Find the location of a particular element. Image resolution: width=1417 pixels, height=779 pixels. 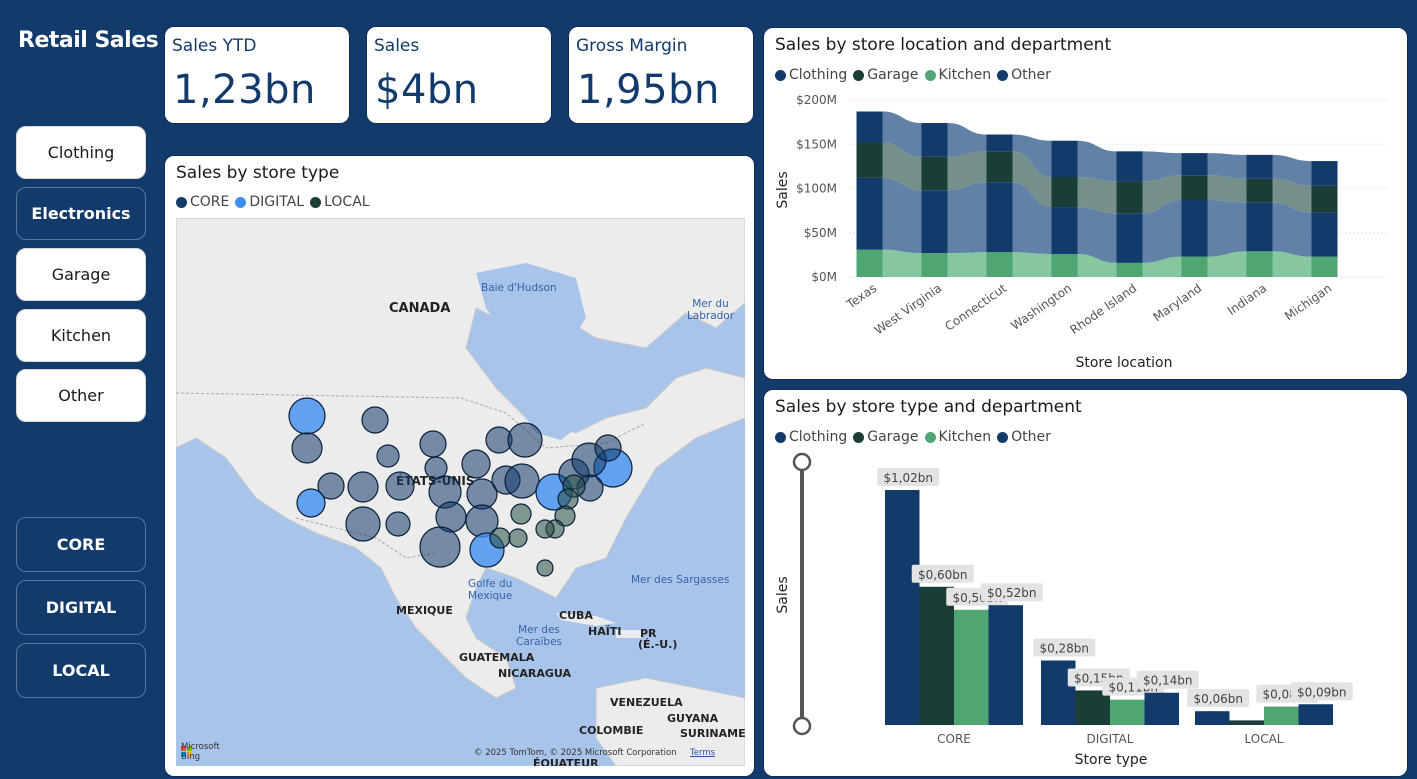

kpi-card-gross-margin: Gross Margin 1,95bn is located at coordinates (661, 75).